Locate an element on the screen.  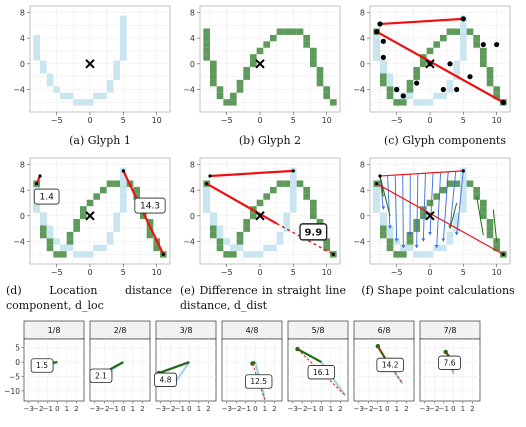
facet-background is located at coordinates (252, 370).